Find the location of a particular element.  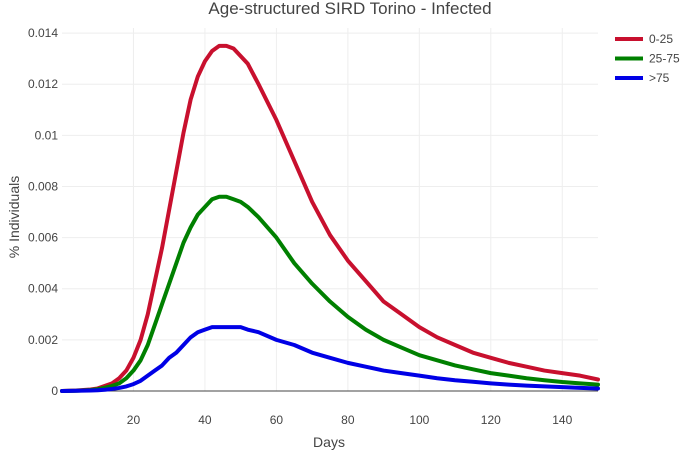

y-tick-label: 0.004 is located at coordinates (43, 289).